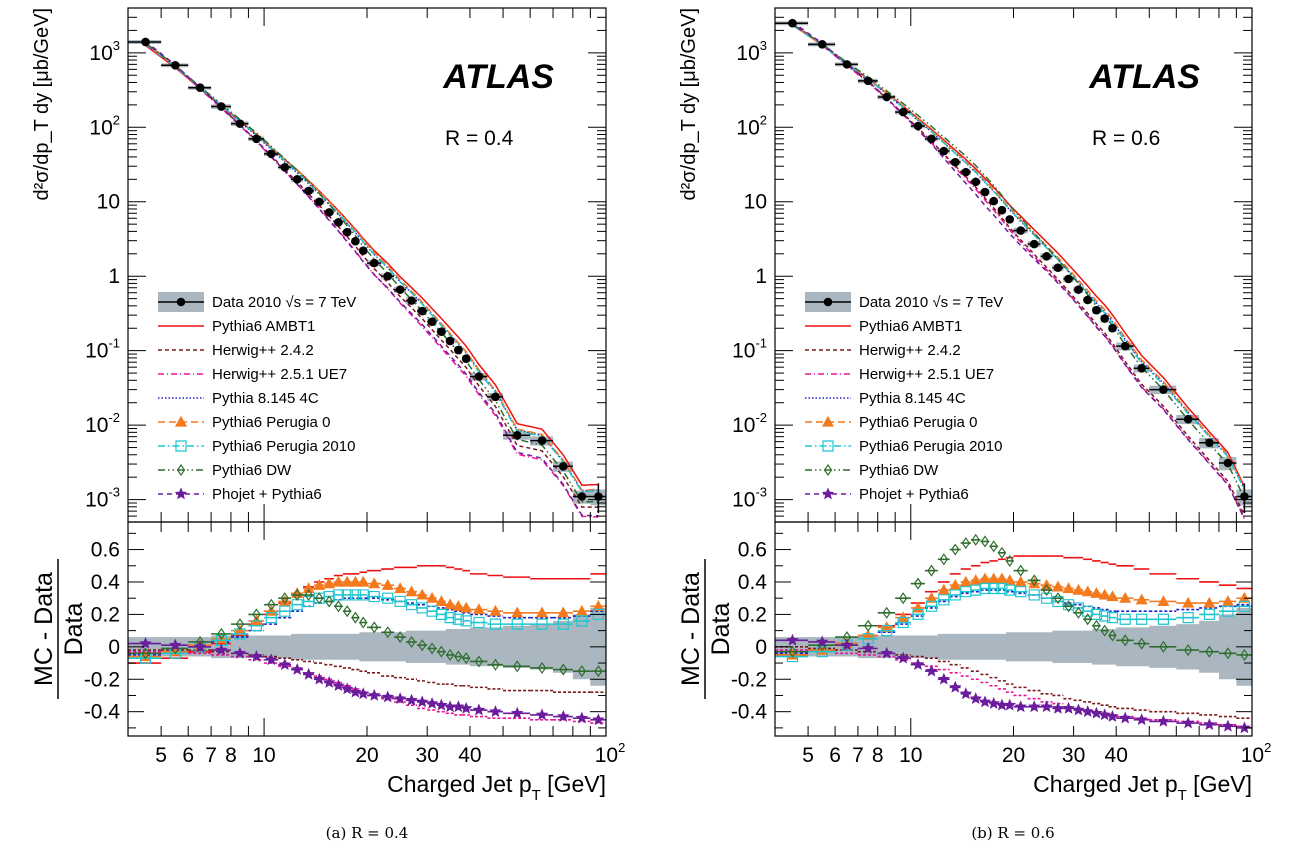 The height and width of the screenshot is (858, 1293). What do you see at coordinates (496, 787) in the screenshot?
I see `x-axis-title: Charged Jet pT [GeV]` at bounding box center [496, 787].